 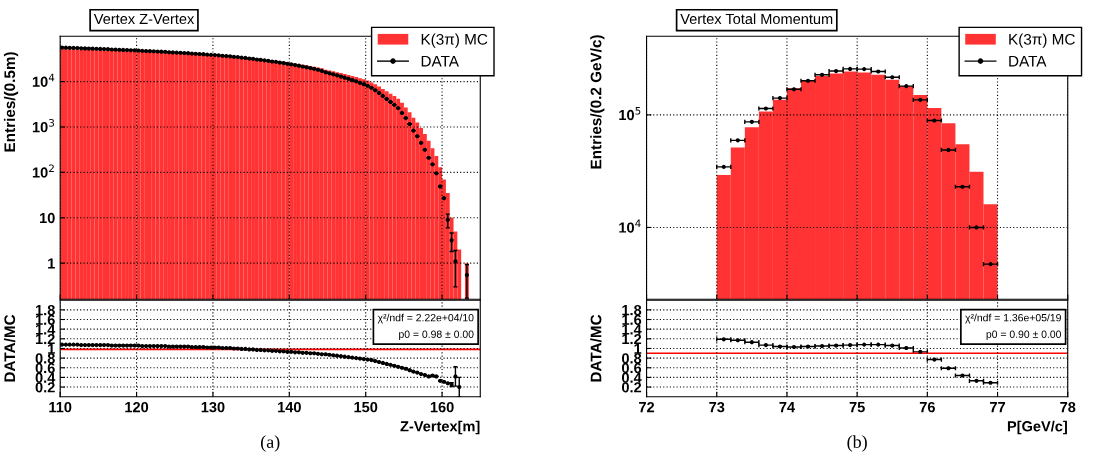 I want to click on x-axis-title: Z-Vertex[m], so click(x=440, y=427).